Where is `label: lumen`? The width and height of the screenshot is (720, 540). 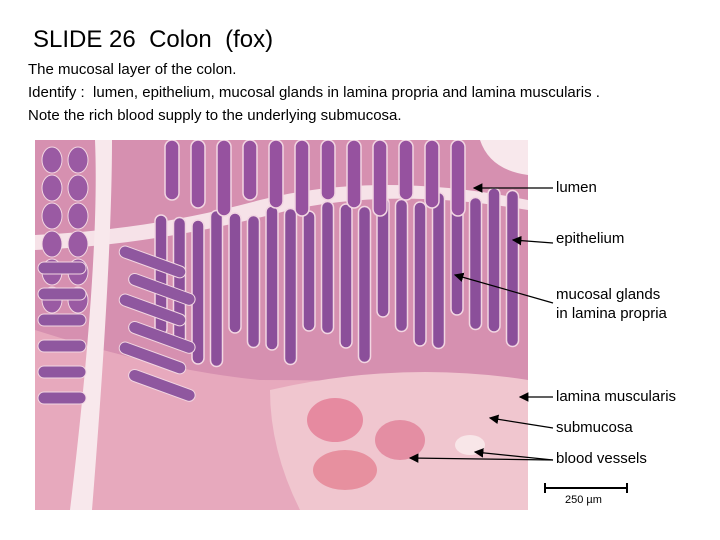 label: lumen is located at coordinates (576, 187).